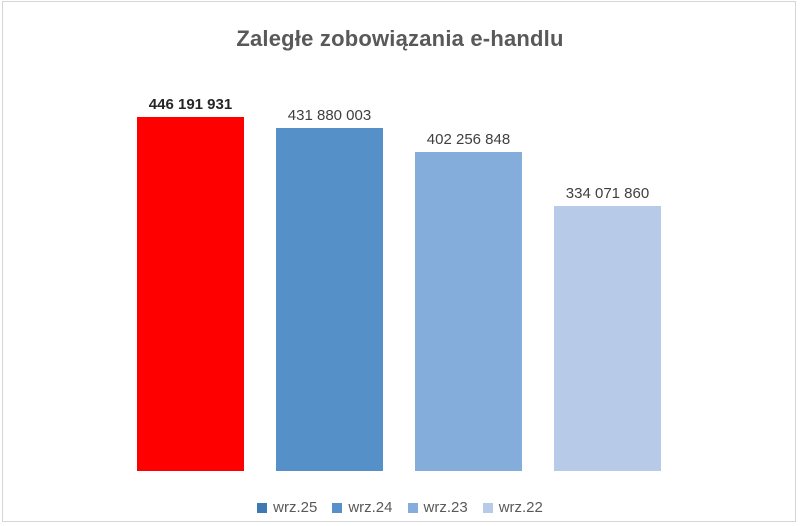 The image size is (800, 526). What do you see at coordinates (370, 507) in the screenshot?
I see `legend-label: wrz.24` at bounding box center [370, 507].